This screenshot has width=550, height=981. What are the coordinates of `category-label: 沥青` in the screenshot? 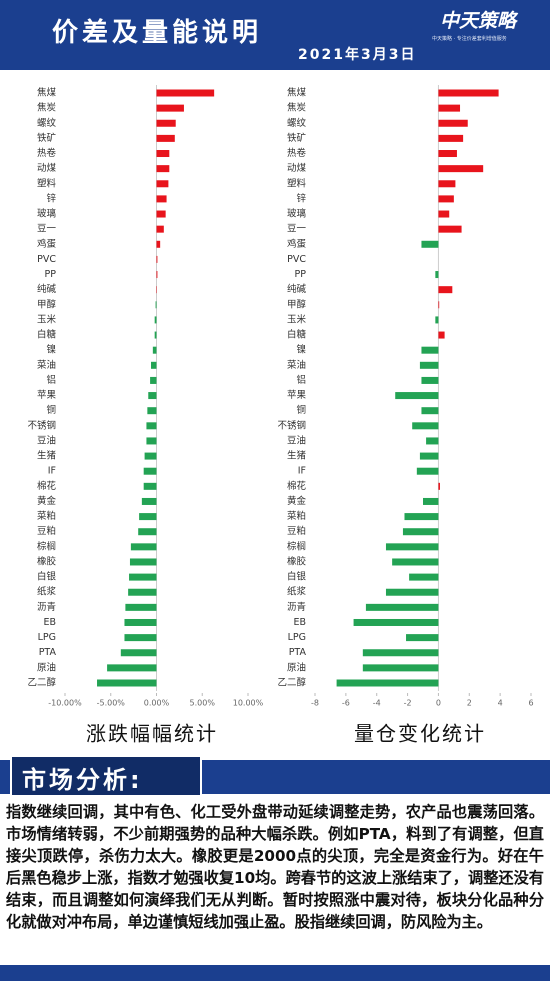 It's located at (46, 607).